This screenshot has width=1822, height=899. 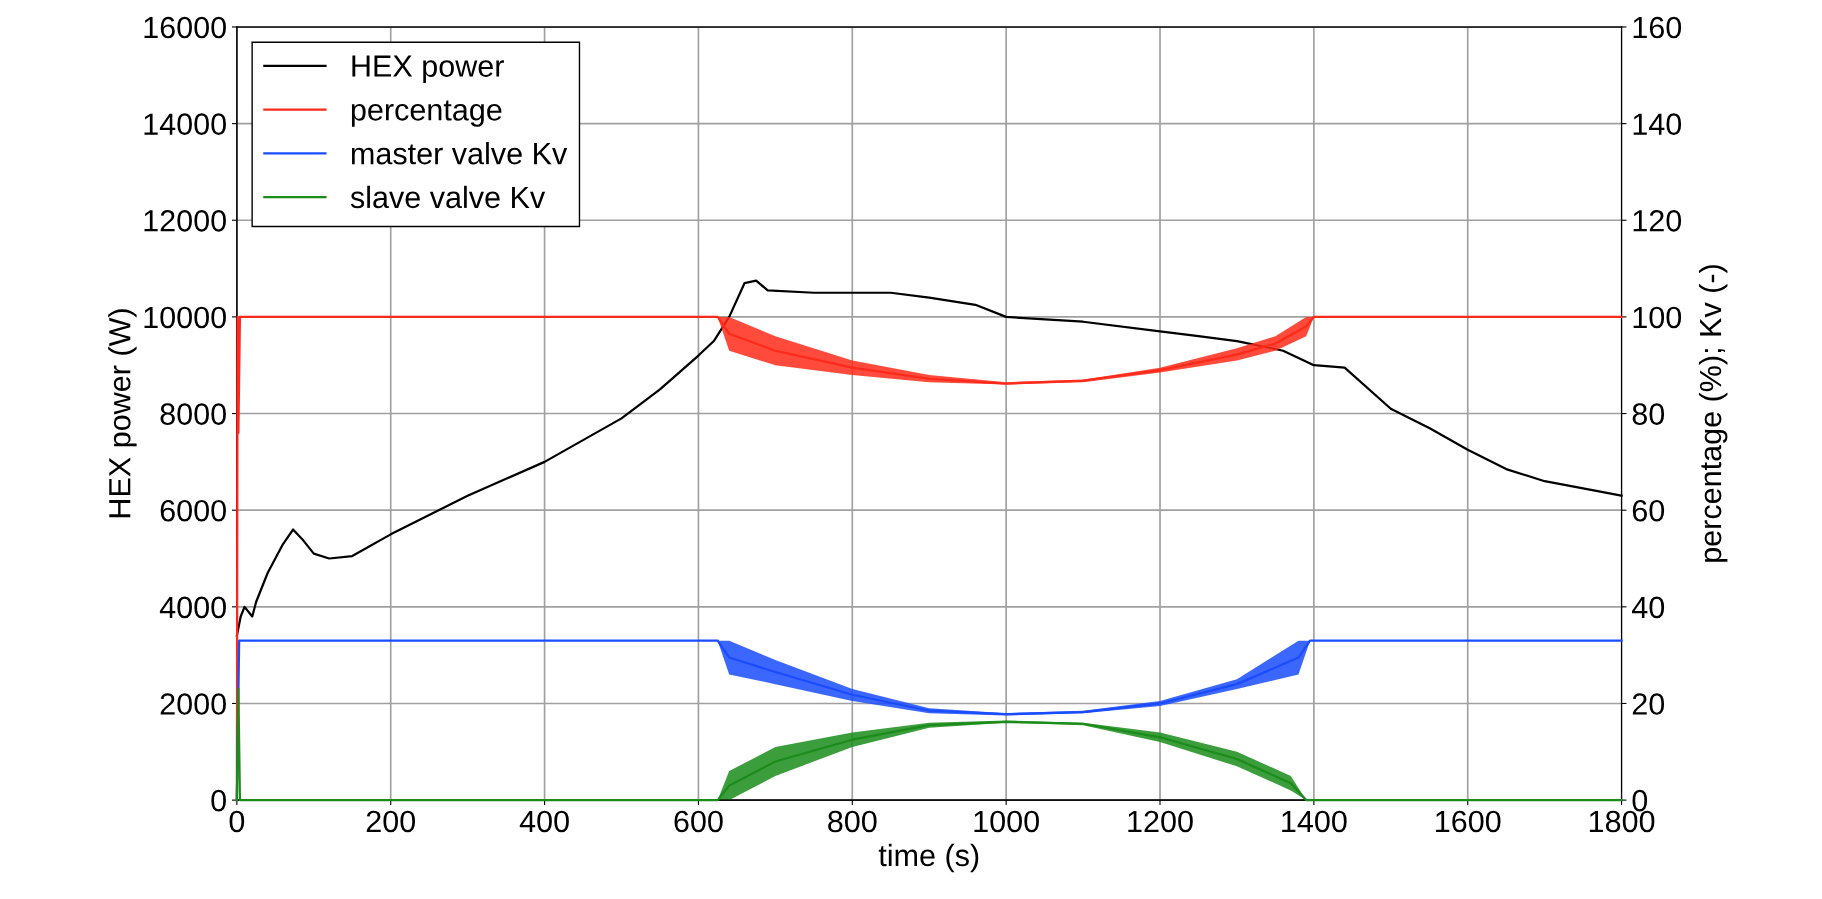 What do you see at coordinates (698, 821) in the screenshot?
I see `x-tick-label: 600` at bounding box center [698, 821].